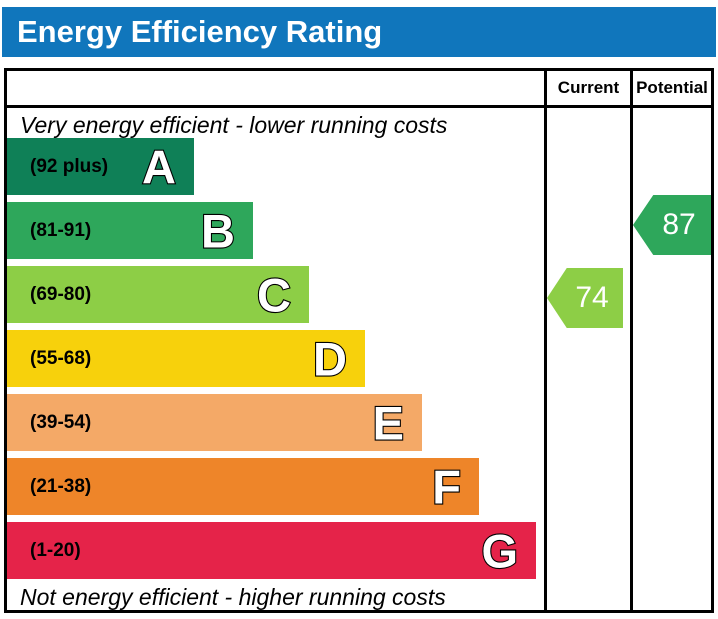  Describe the element at coordinates (55, 550) in the screenshot. I see `band-g-range: (1-20)` at that location.